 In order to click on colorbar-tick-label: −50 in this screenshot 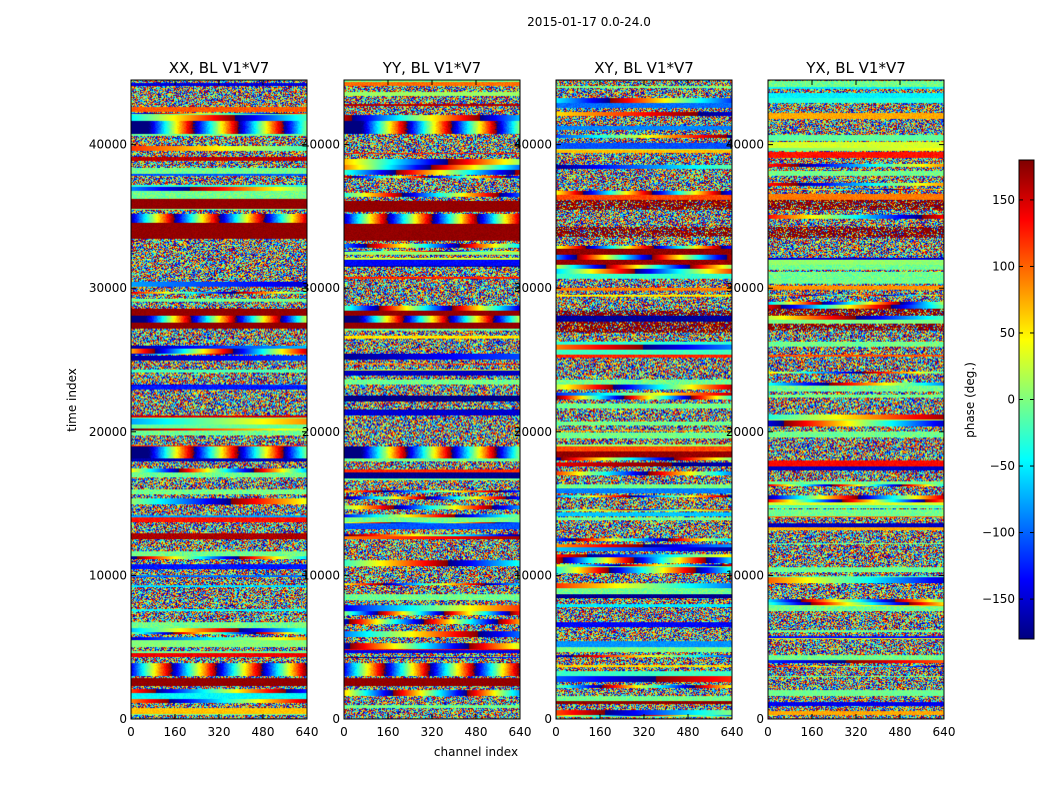, I will do `click(1002, 466)`.